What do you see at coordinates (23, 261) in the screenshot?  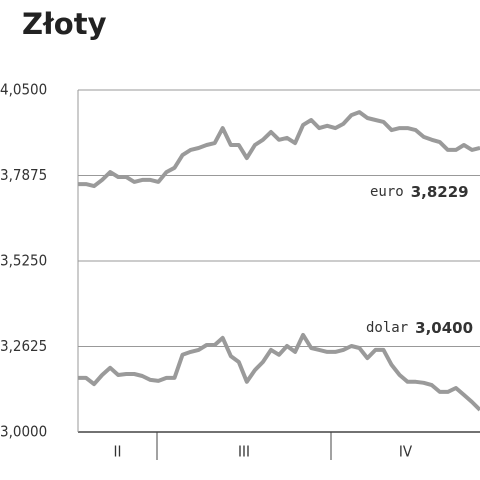 I see `y-tick-label: 3,5250` at bounding box center [23, 261].